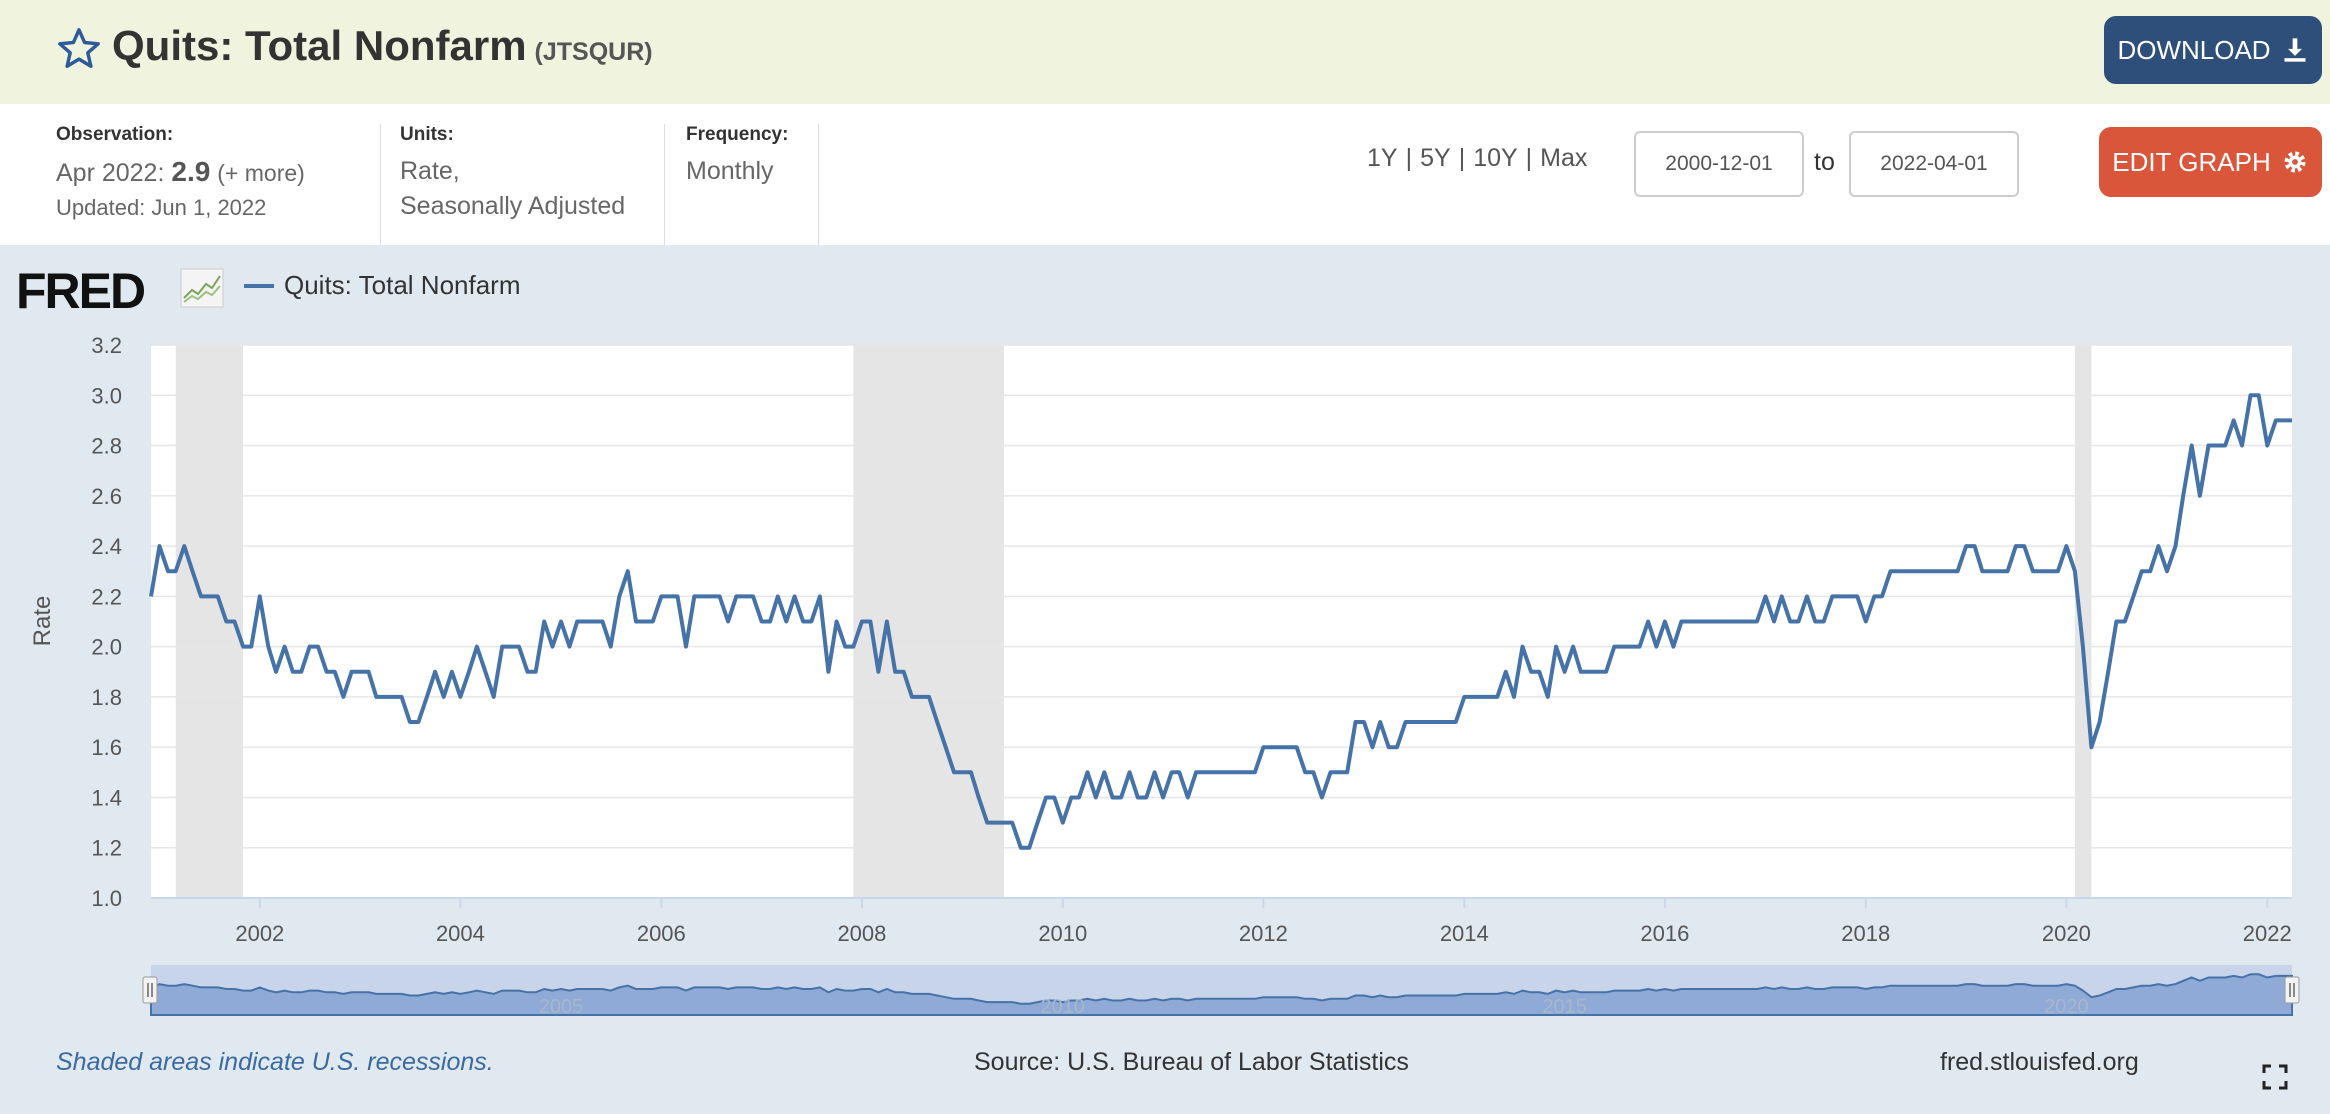 The height and width of the screenshot is (1114, 2330). What do you see at coordinates (2292, 990) in the screenshot?
I see `navigator-right-handle` at bounding box center [2292, 990].